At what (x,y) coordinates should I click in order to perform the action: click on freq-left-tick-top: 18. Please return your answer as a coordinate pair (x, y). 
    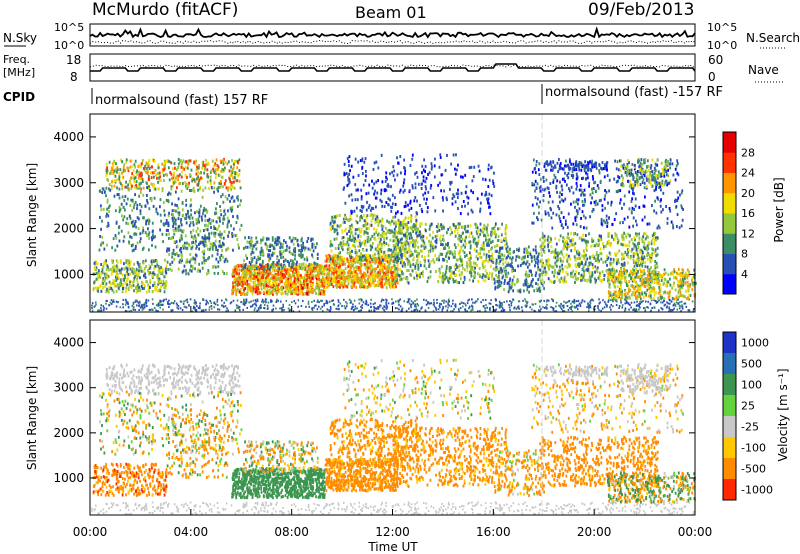
    Looking at the image, I should click on (73, 60).